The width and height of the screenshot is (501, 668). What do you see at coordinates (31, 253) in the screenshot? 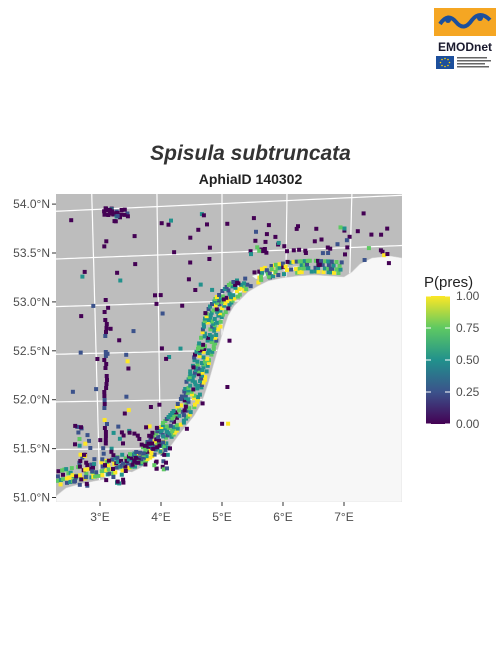
I see `y-tick-label: 53.5°N` at bounding box center [31, 253].